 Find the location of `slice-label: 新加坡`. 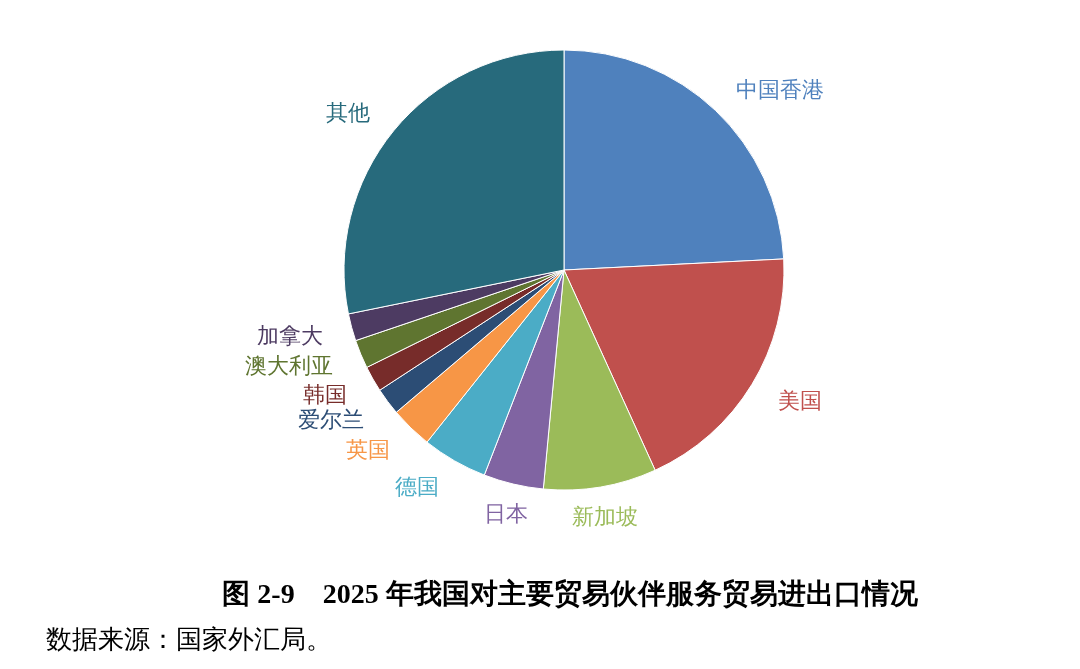

slice-label: 新加坡 is located at coordinates (605, 517).